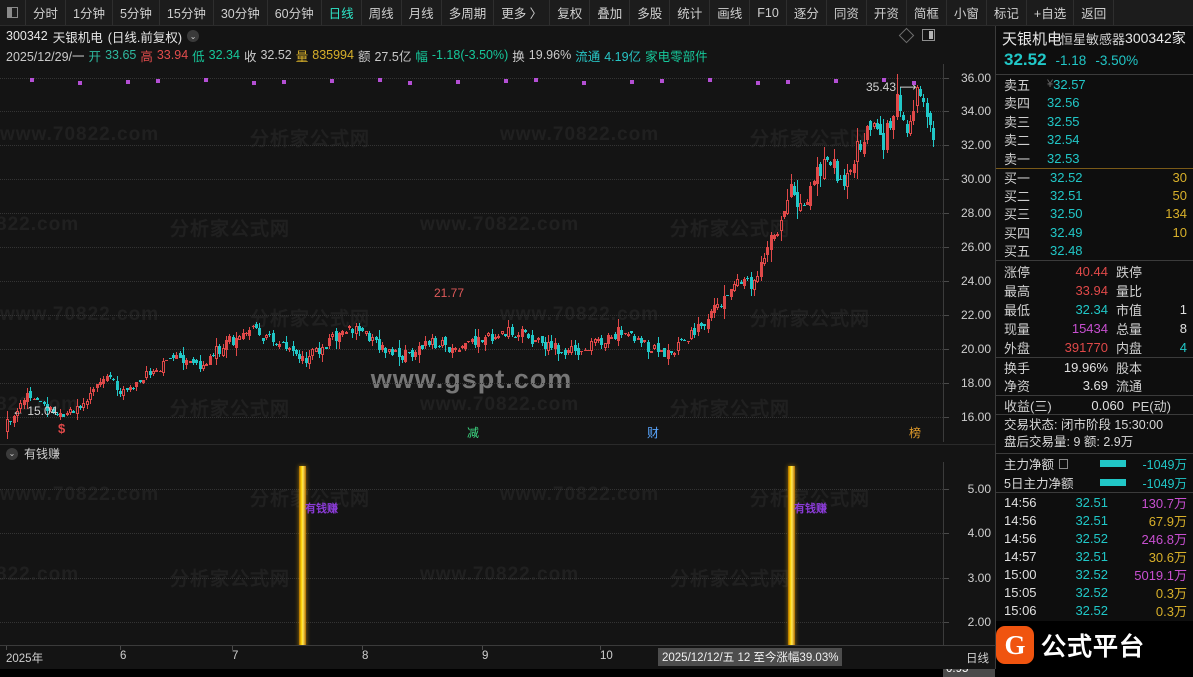 The width and height of the screenshot is (1193, 677). Describe the element at coordinates (1007, 12) in the screenshot. I see `tool-button-11: 标记` at that location.